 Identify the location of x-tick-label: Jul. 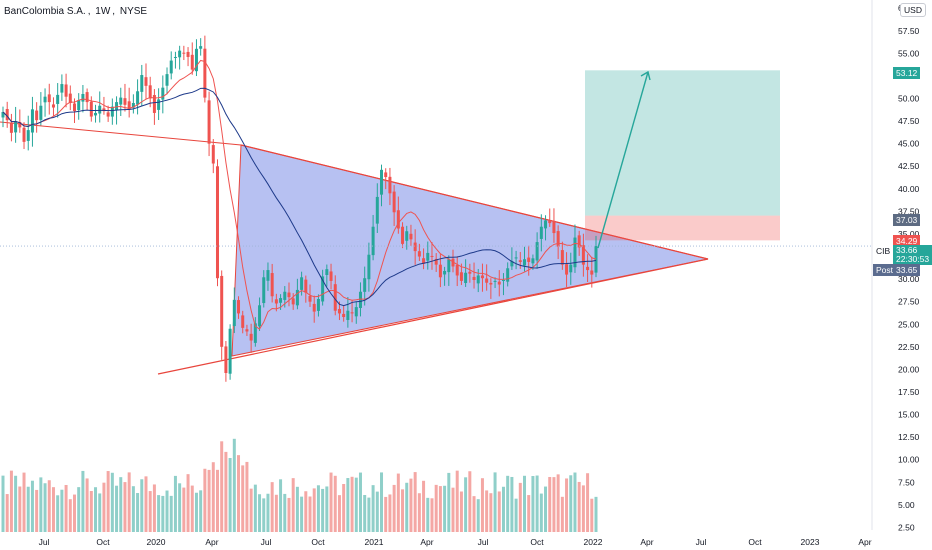
(483, 542).